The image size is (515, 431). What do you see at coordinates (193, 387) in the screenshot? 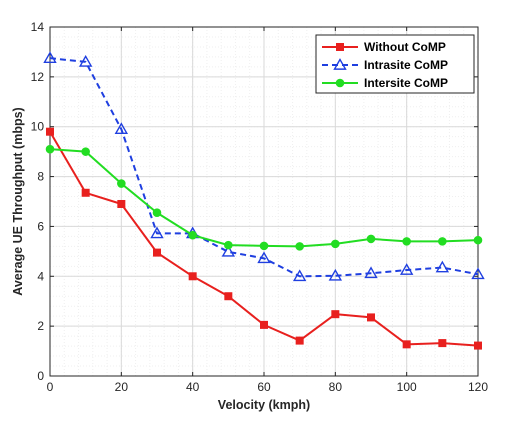
I see `x-tick-label: 40` at bounding box center [193, 387].